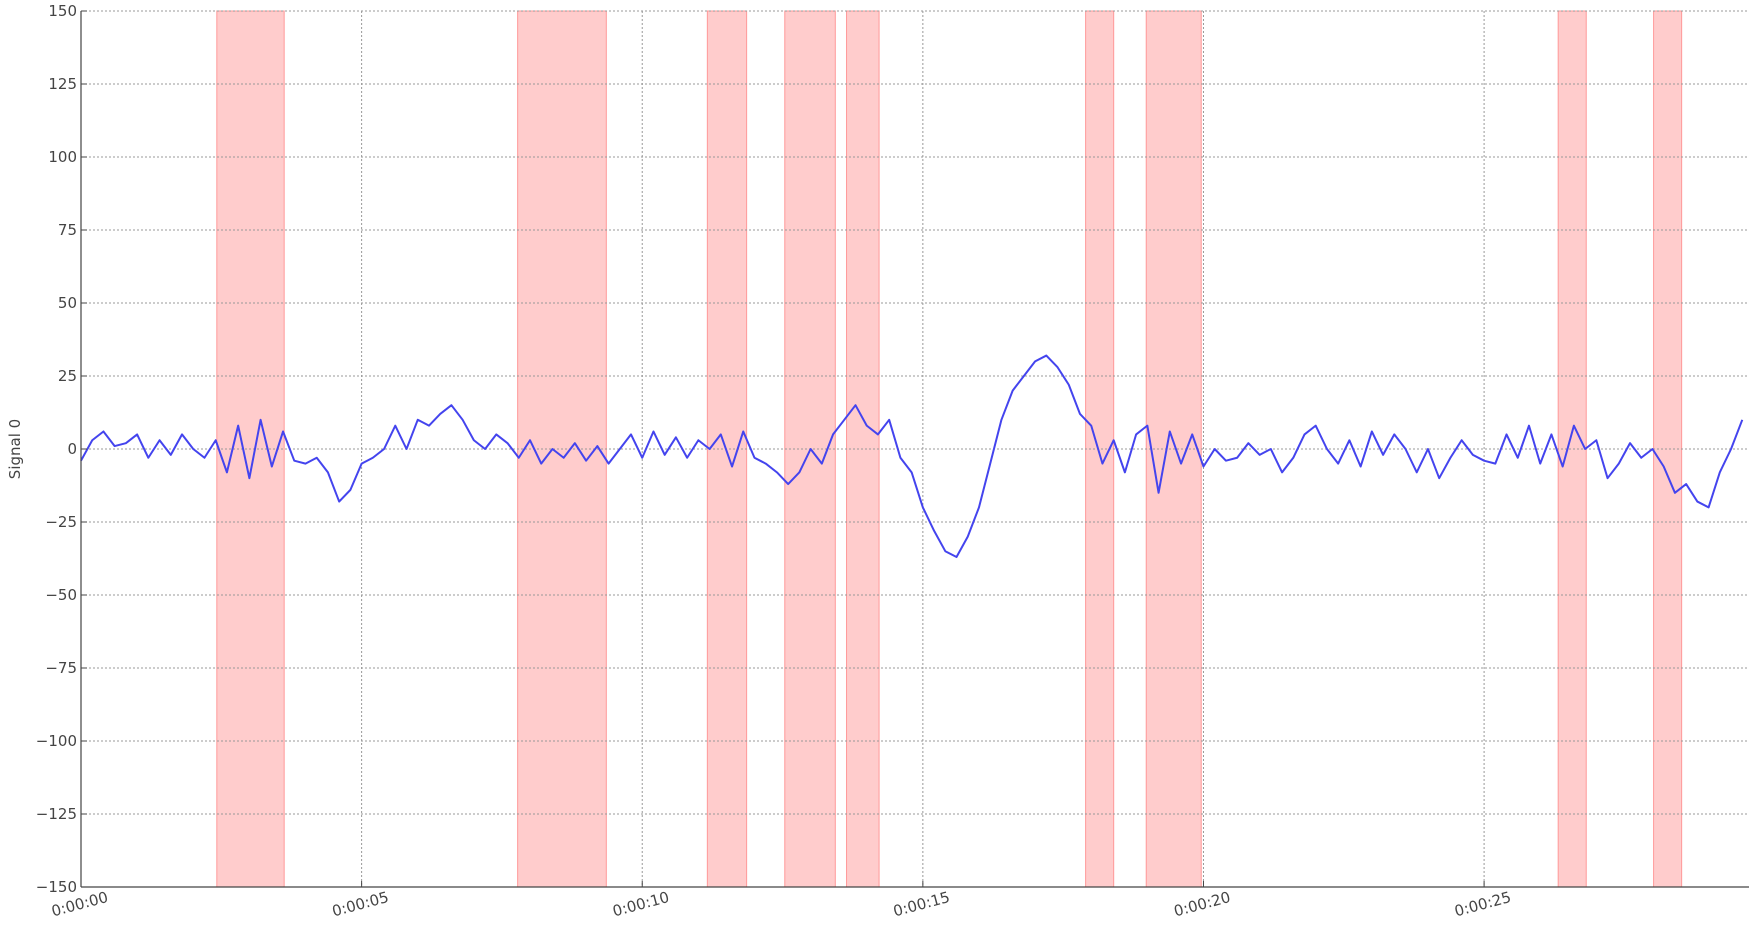 This screenshot has width=1760, height=929. Describe the element at coordinates (62, 157) in the screenshot. I see `y-tick-label: 100` at that location.